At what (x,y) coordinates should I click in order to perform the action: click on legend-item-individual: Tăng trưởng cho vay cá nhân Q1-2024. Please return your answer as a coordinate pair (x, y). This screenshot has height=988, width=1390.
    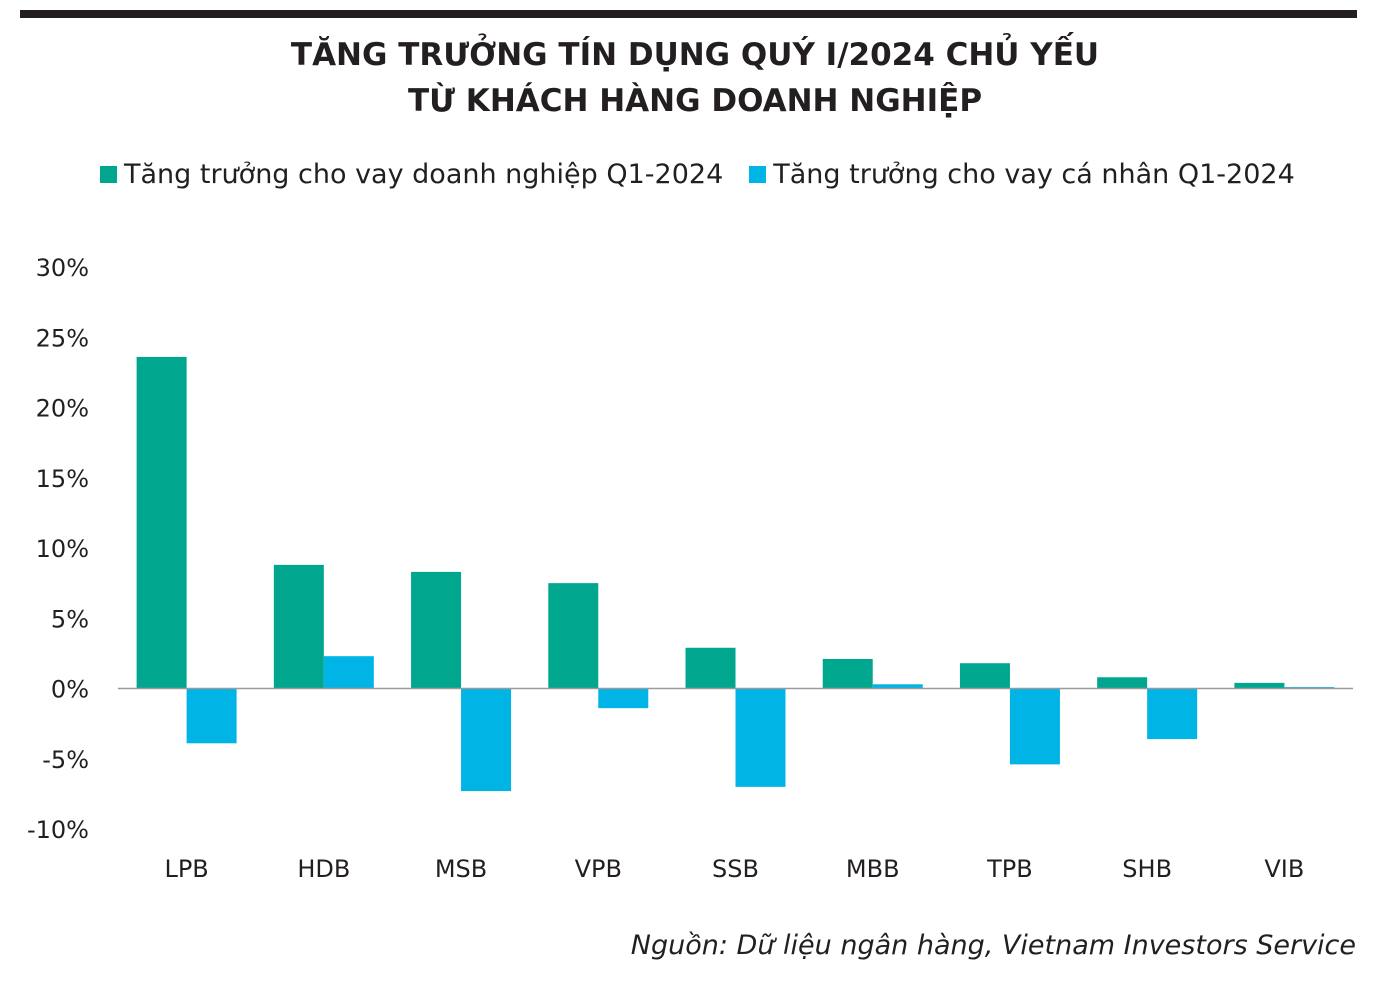
    Looking at the image, I should click on (1022, 174).